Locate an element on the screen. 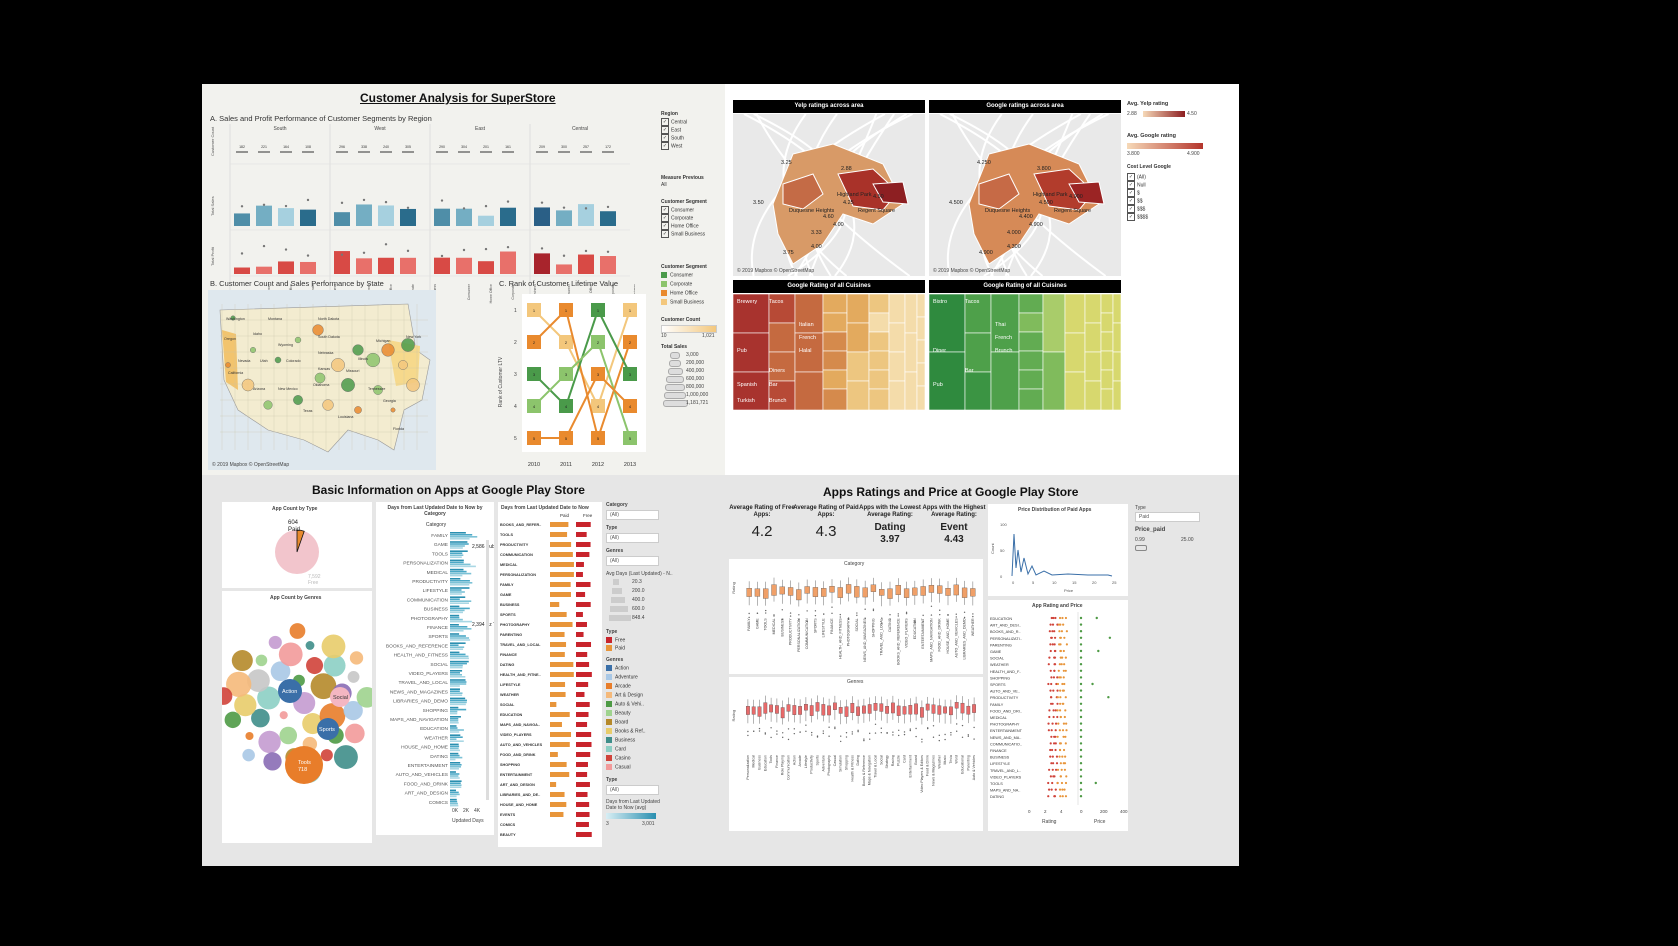  paid-value: 604 is located at coordinates (293, 523).